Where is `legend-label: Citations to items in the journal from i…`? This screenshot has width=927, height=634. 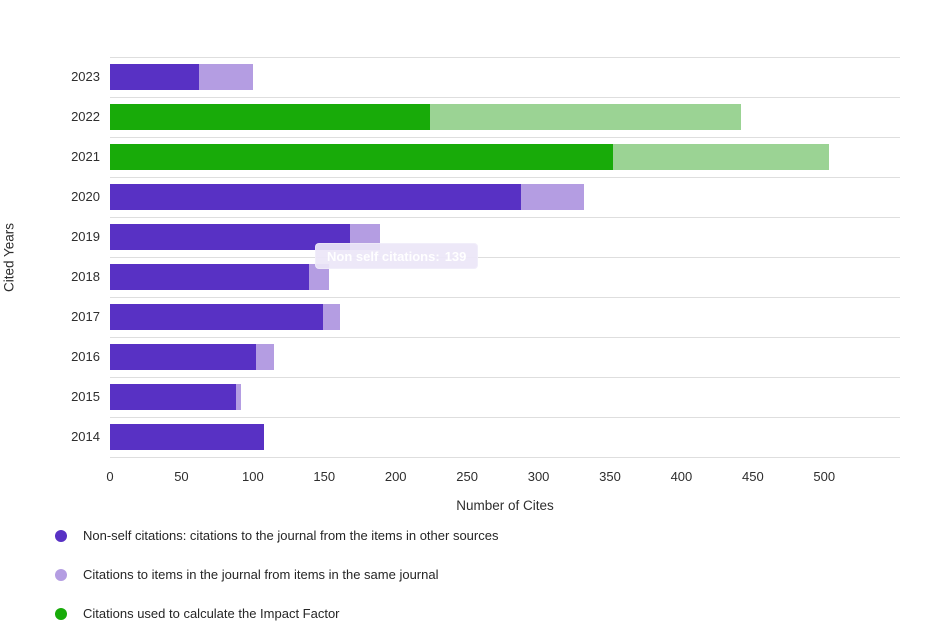
legend-label: Citations to items in the journal from i… is located at coordinates (261, 574).